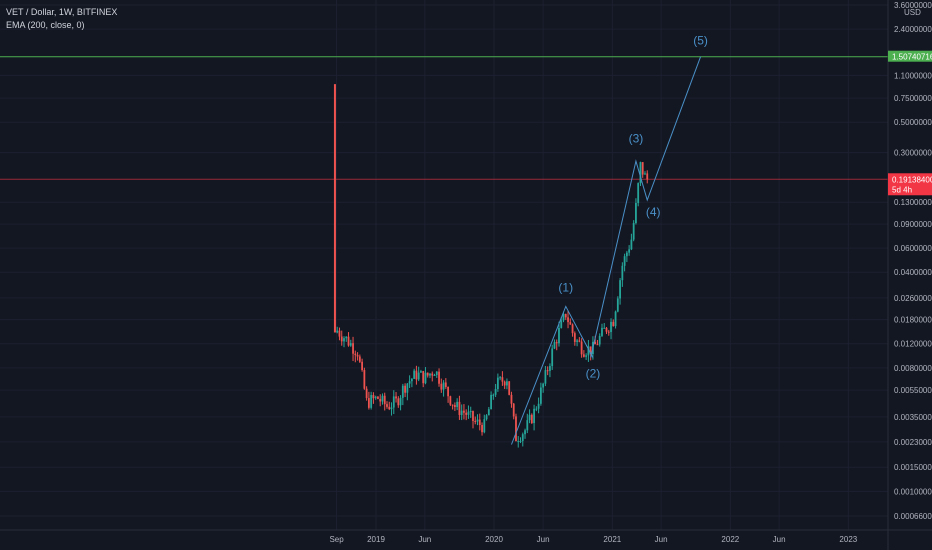 The width and height of the screenshot is (932, 550). What do you see at coordinates (45, 25) in the screenshot?
I see `indicator-label: EMA (200, close, 0)` at bounding box center [45, 25].